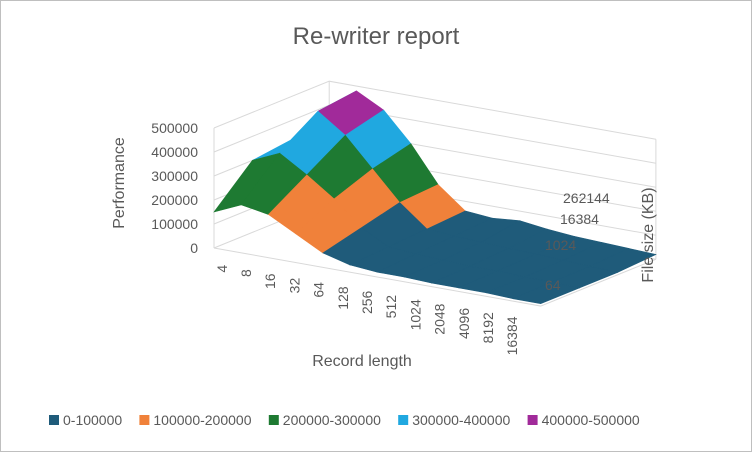 This screenshot has width=752, height=452. What do you see at coordinates (174, 200) in the screenshot?
I see `z-tick-label: 200000` at bounding box center [174, 200].